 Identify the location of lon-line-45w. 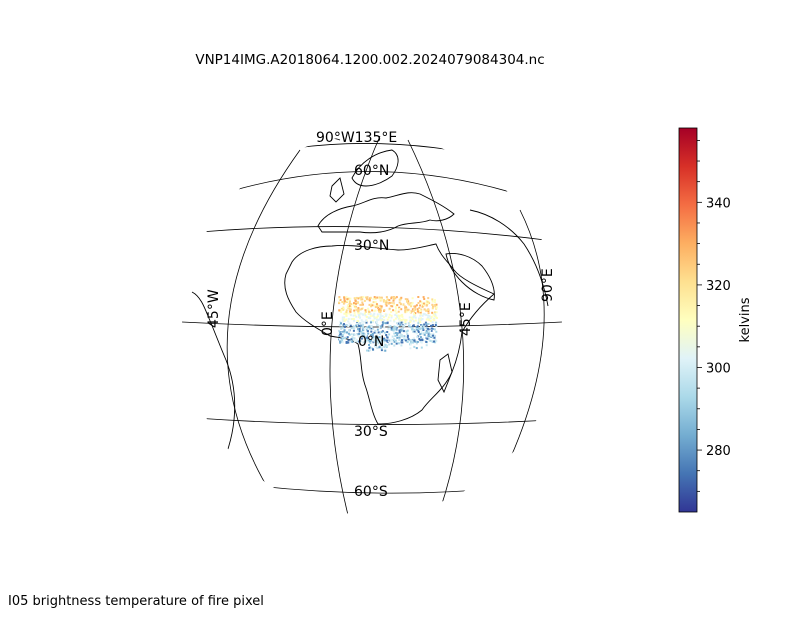
(263, 322).